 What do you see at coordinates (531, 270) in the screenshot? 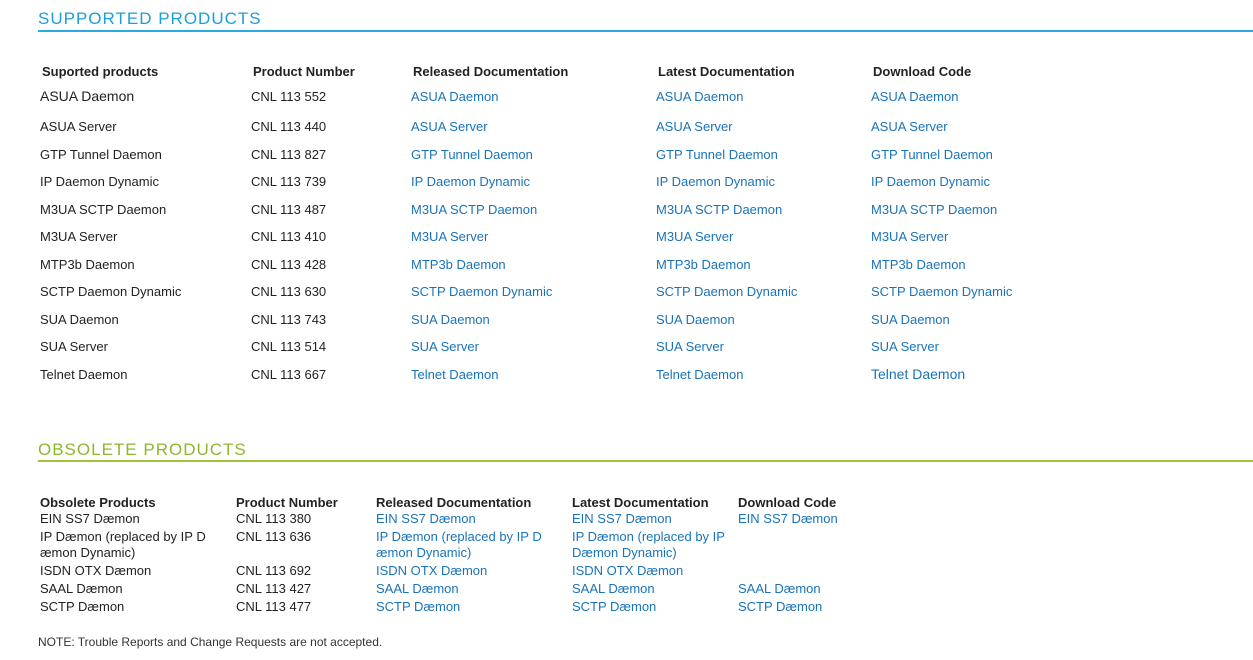
I see `released-documentation-cell: MTP3b Daemon` at bounding box center [531, 270].